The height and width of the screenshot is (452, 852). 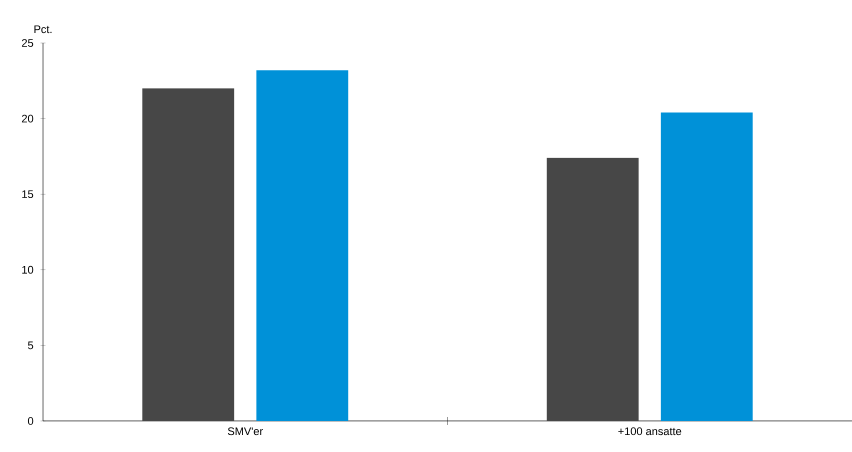 What do you see at coordinates (245, 431) in the screenshot?
I see `x-tick-label: SMV'er` at bounding box center [245, 431].